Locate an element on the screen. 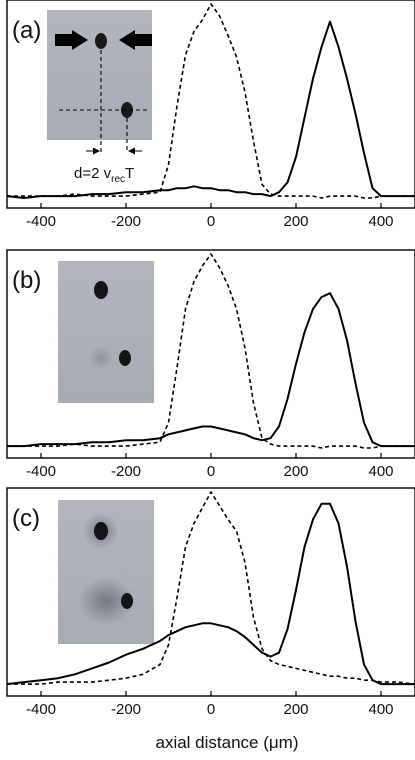 The width and height of the screenshot is (415, 760). x-axis-label: axial distance (μm) is located at coordinates (226, 742).